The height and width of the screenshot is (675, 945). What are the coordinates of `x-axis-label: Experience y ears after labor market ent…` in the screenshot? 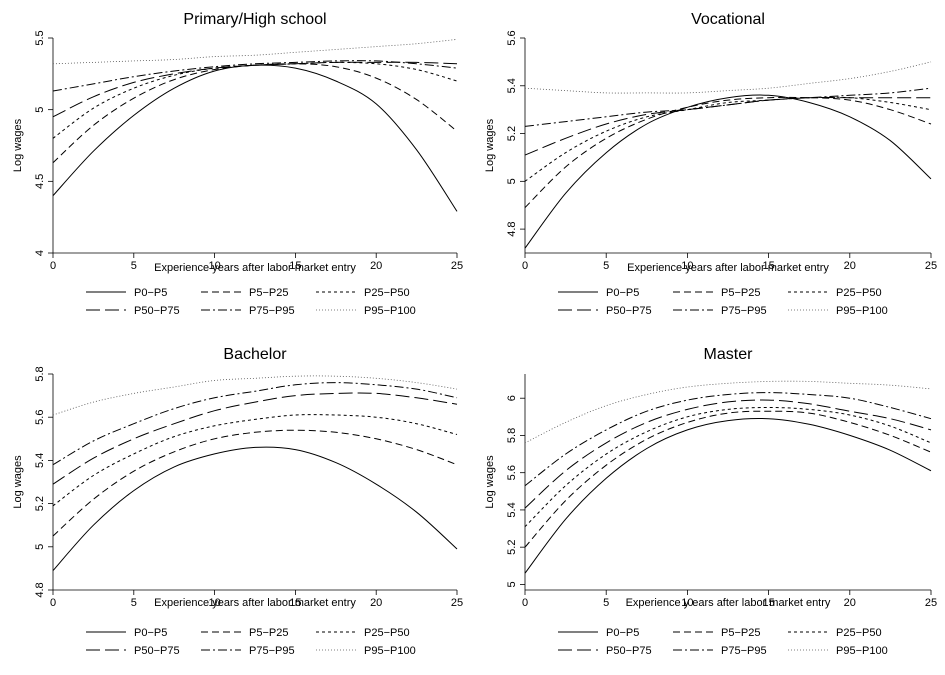 It's located at (728, 603).